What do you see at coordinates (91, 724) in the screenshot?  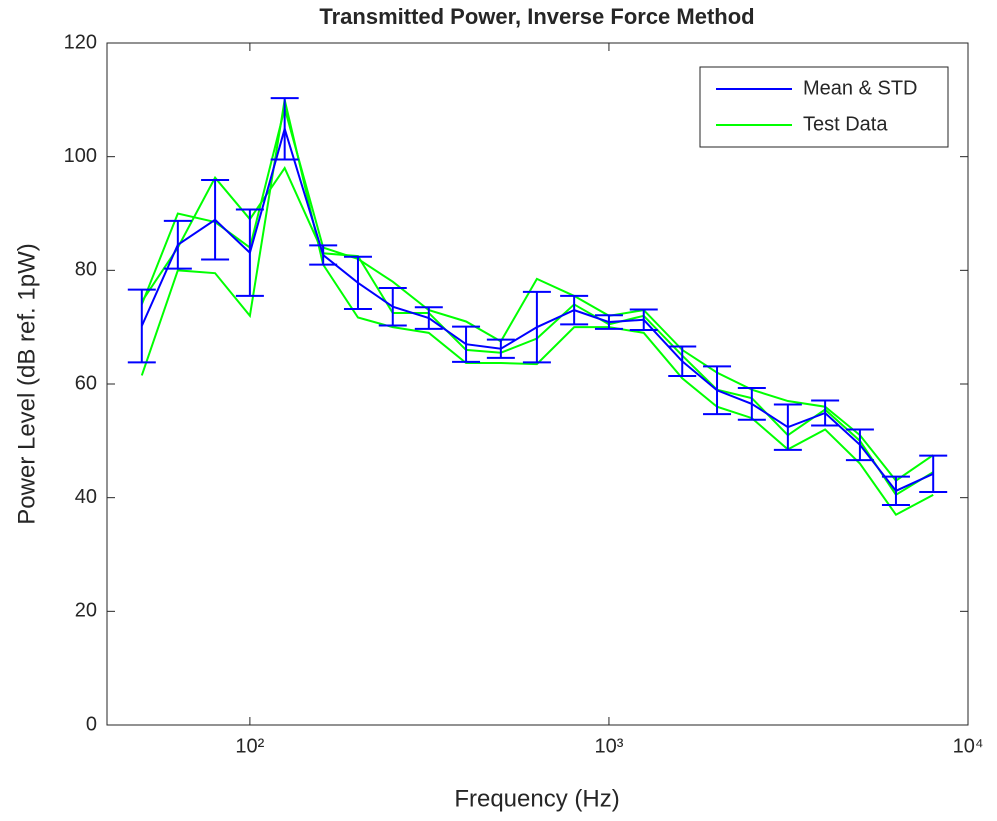 I see `y-tick-label: 0` at bounding box center [91, 724].